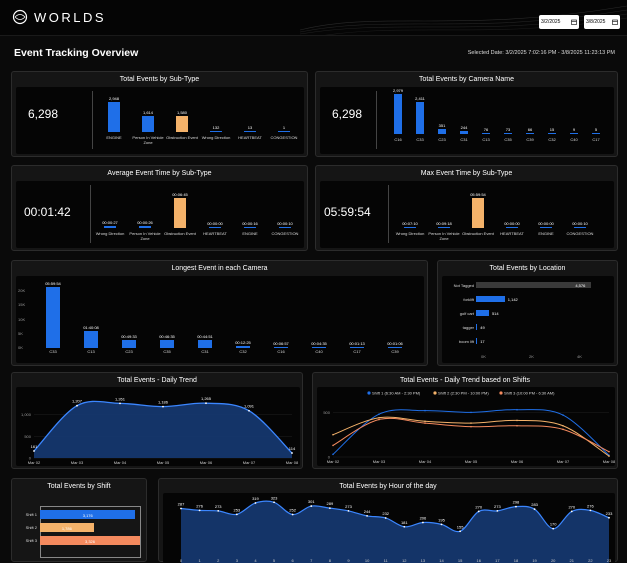 This screenshot has height=563, width=627. I want to click on x-tick-label: 22, so click(590, 560).